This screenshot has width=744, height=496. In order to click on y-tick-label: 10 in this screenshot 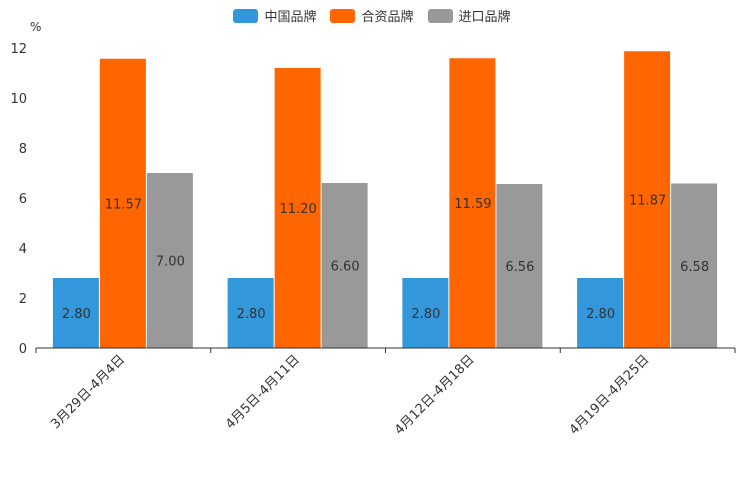, I will do `click(18, 99)`.